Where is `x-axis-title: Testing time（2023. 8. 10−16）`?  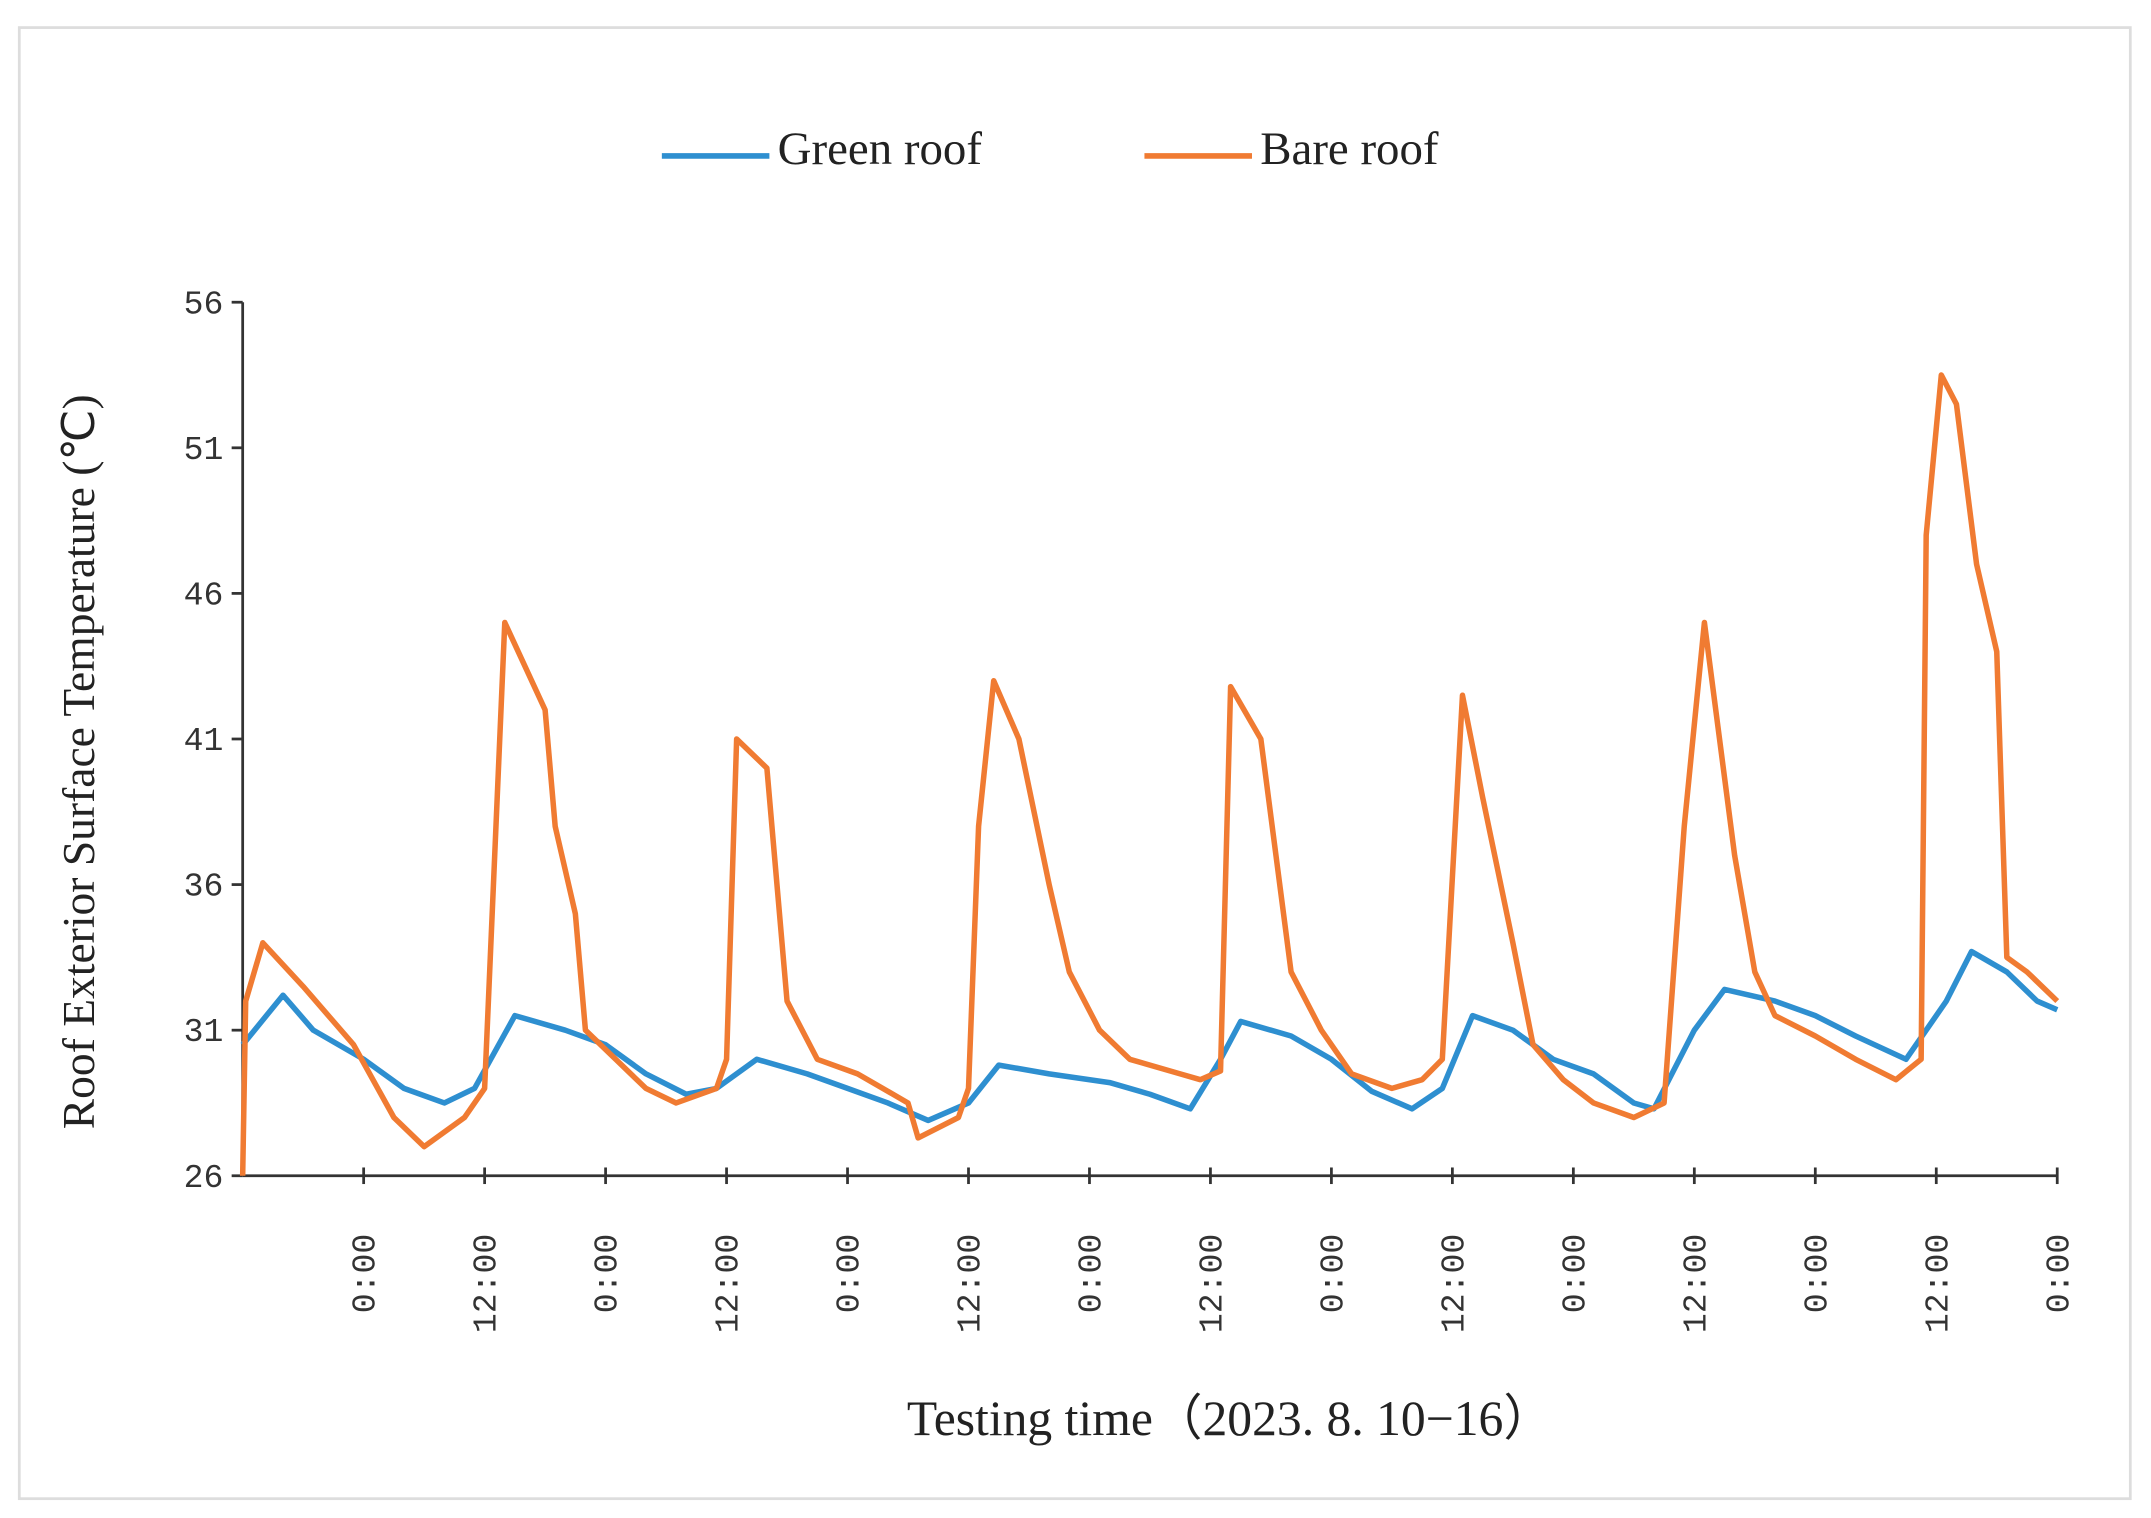
x-axis-title: Testing time（2023. 8. 10−16） is located at coordinates (1230, 1418).